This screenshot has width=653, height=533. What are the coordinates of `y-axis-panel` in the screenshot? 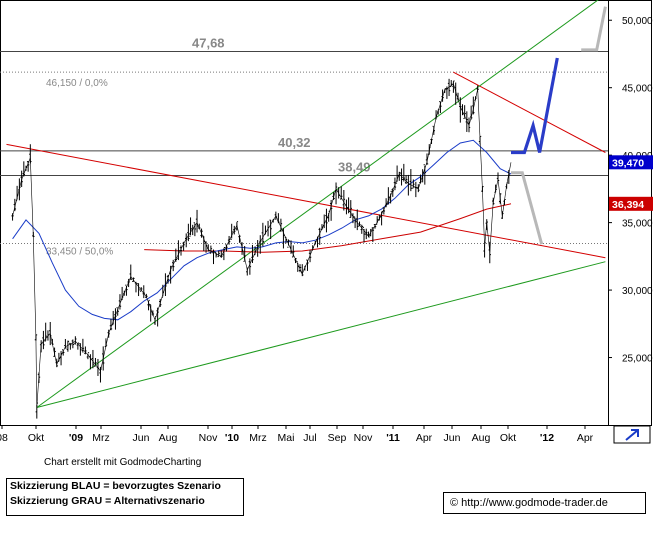 It's located at (630, 213).